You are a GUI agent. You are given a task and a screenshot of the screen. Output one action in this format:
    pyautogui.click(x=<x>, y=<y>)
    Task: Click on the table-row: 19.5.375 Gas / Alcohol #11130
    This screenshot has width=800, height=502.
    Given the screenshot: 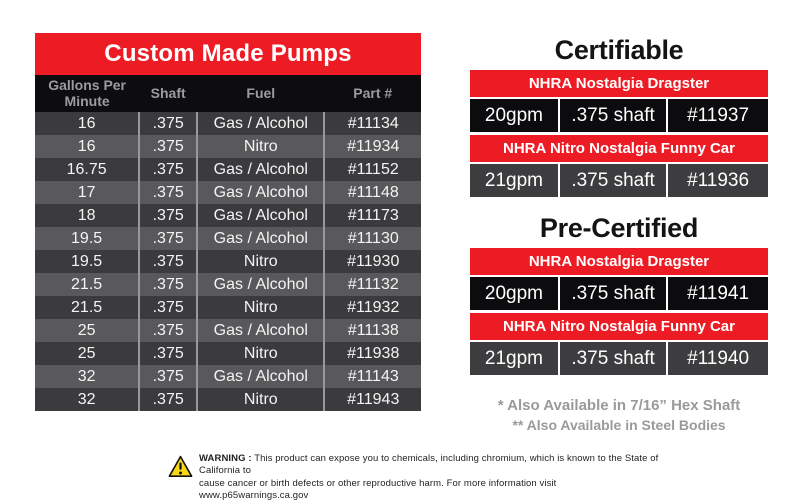 What is the action you would take?
    pyautogui.click(x=228, y=238)
    